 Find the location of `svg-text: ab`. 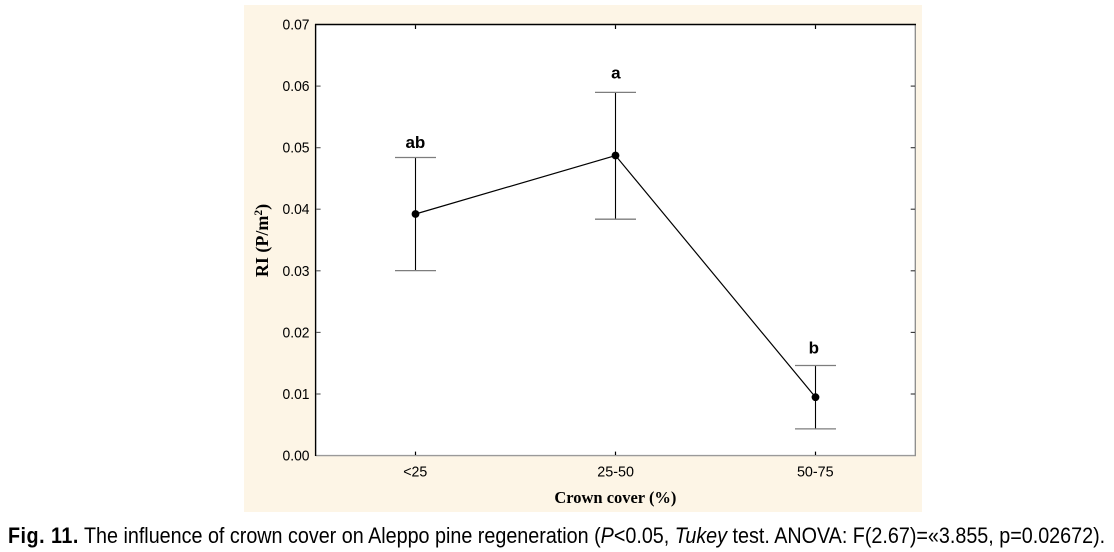

svg-text: ab is located at coordinates (415, 142).